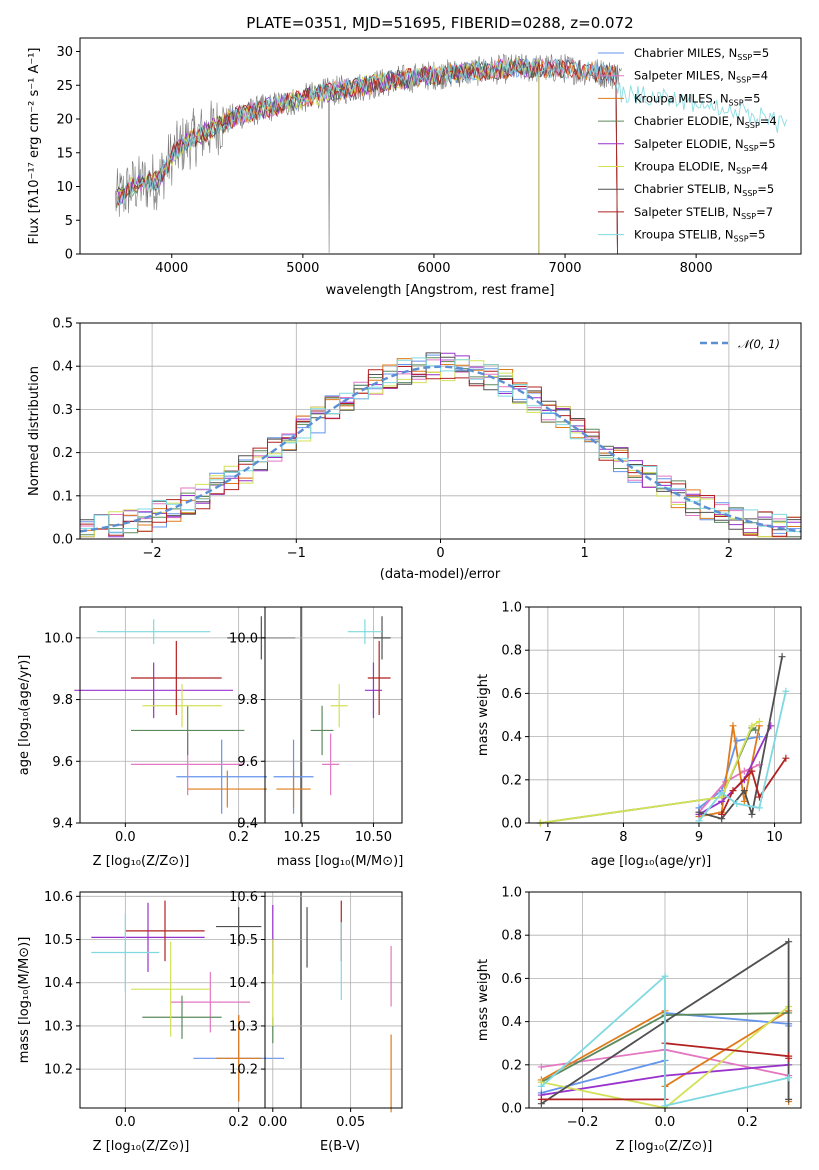 The width and height of the screenshot is (819, 1170). Describe the element at coordinates (58, 1026) in the screenshot. I see `mass-vs-z-y-tick-label: 10.3` at that location.